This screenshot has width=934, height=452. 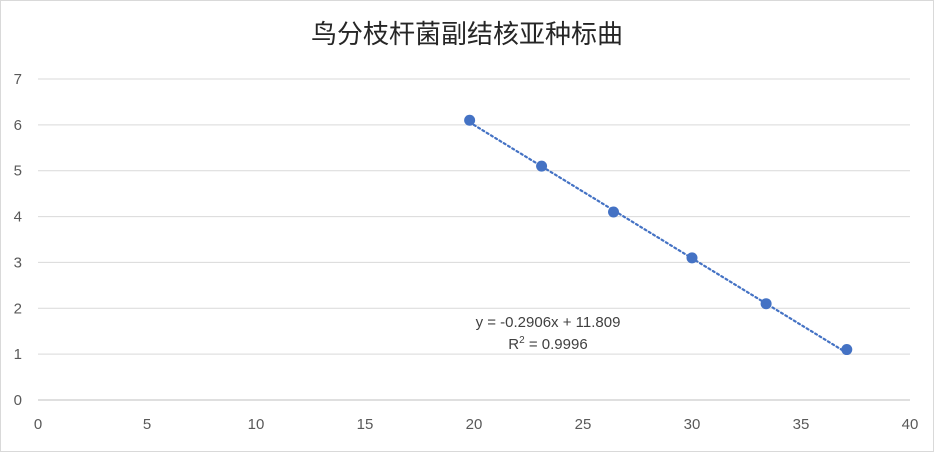 I want to click on x-tick-label: 35, so click(x=801, y=424).